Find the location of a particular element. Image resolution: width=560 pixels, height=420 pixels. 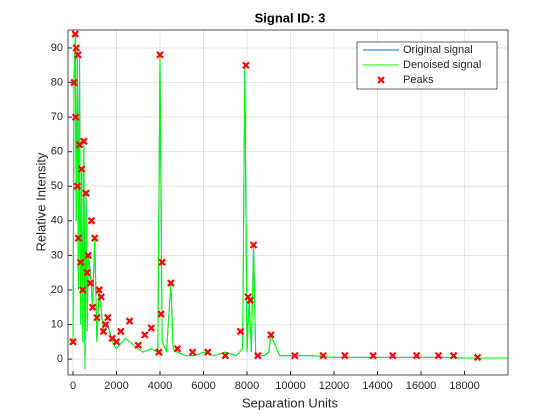

x-tick-label: 12000 is located at coordinates (334, 386).